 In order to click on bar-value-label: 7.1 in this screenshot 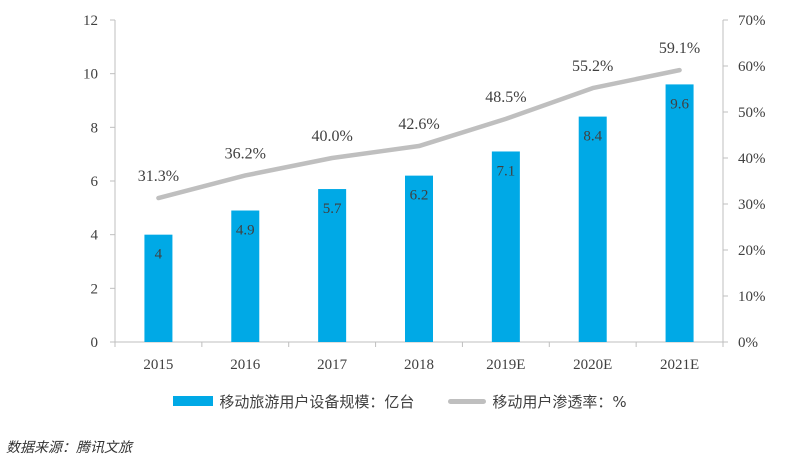, I will do `click(505, 171)`.